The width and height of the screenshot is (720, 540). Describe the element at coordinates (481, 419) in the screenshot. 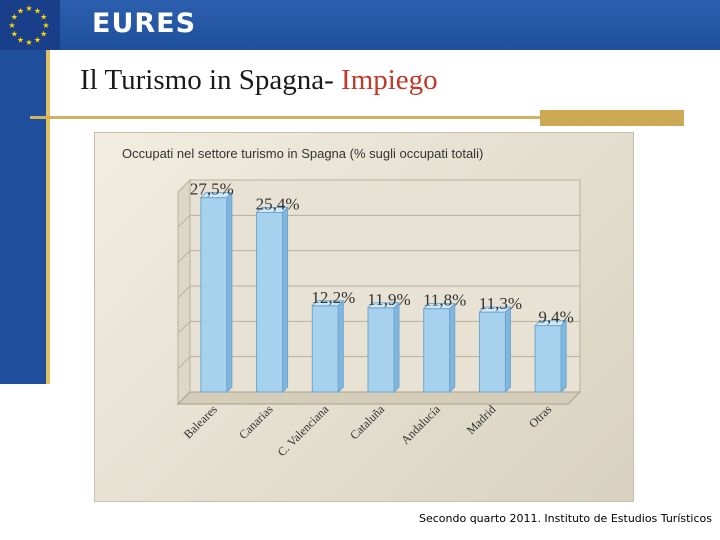

I see `category-label: Madrid` at that location.